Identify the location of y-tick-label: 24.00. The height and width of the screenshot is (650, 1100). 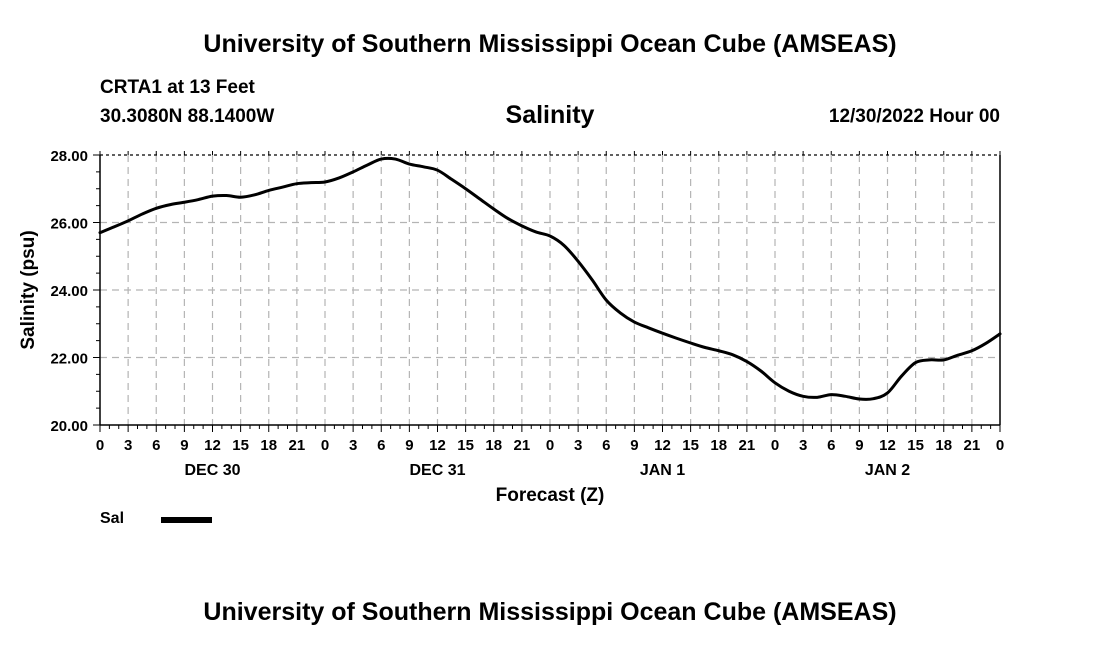
(69, 291).